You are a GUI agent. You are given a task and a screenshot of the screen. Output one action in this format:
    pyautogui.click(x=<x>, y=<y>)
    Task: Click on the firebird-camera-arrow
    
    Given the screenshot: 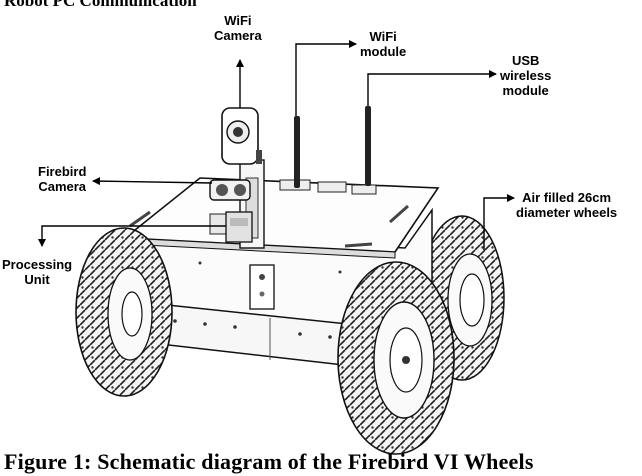 What is the action you would take?
    pyautogui.click(x=152, y=181)
    